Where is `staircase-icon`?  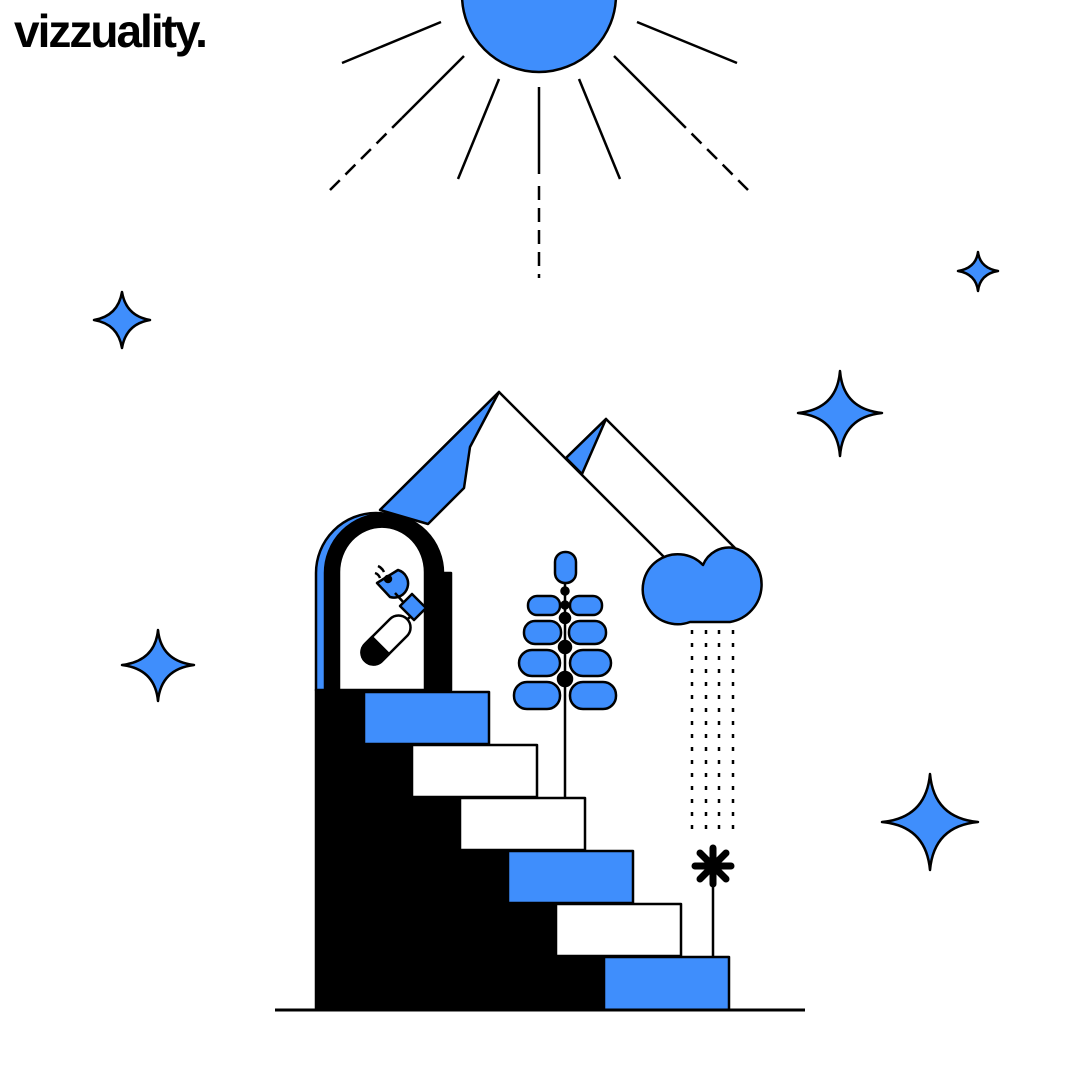 staircase-icon is located at coordinates (522, 850).